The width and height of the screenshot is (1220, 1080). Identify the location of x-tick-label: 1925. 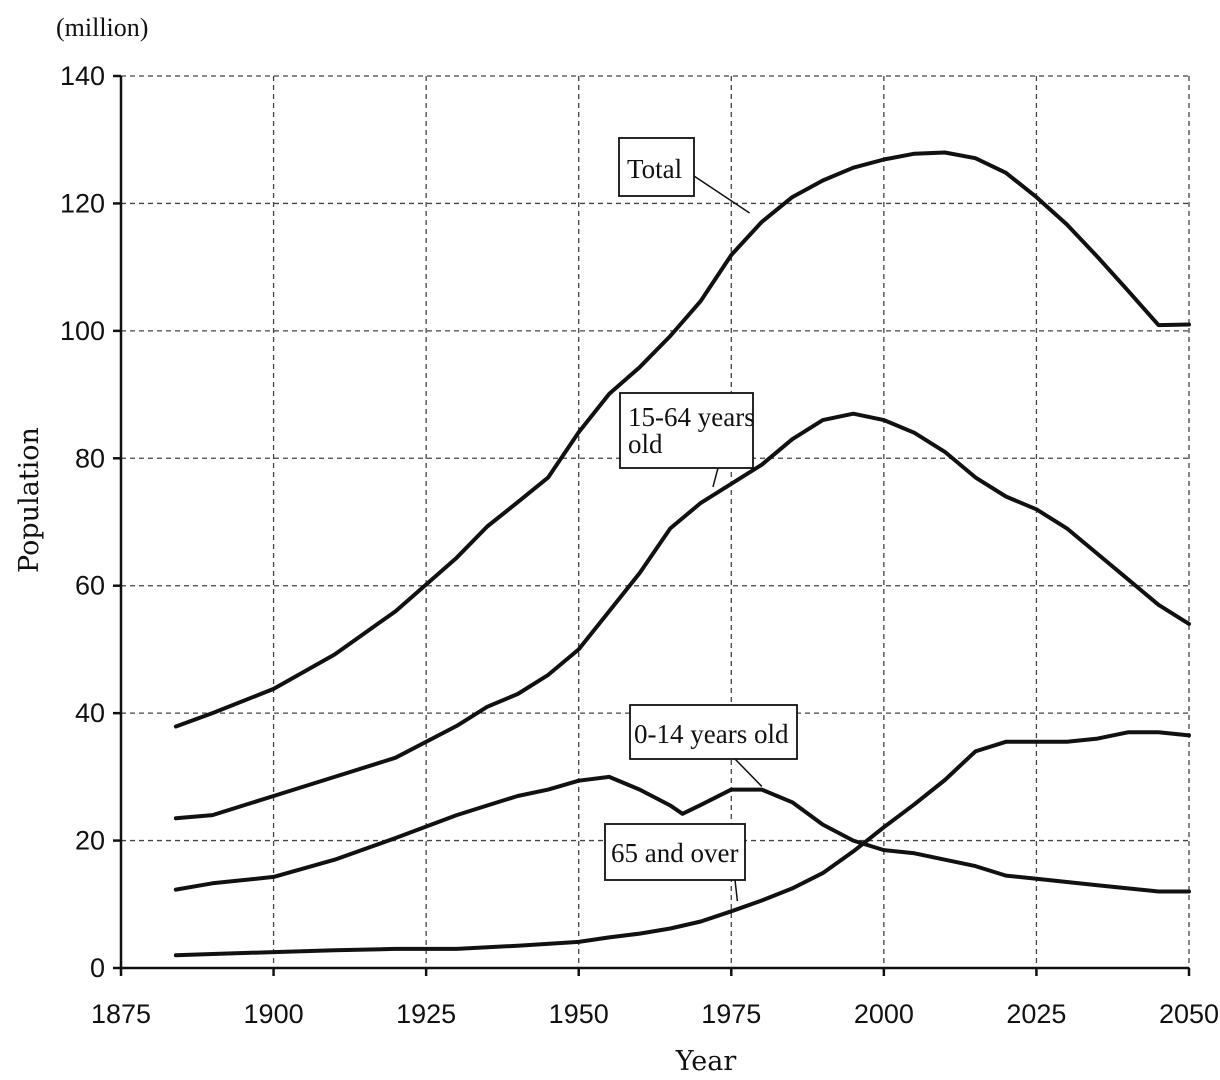
(426, 1014).